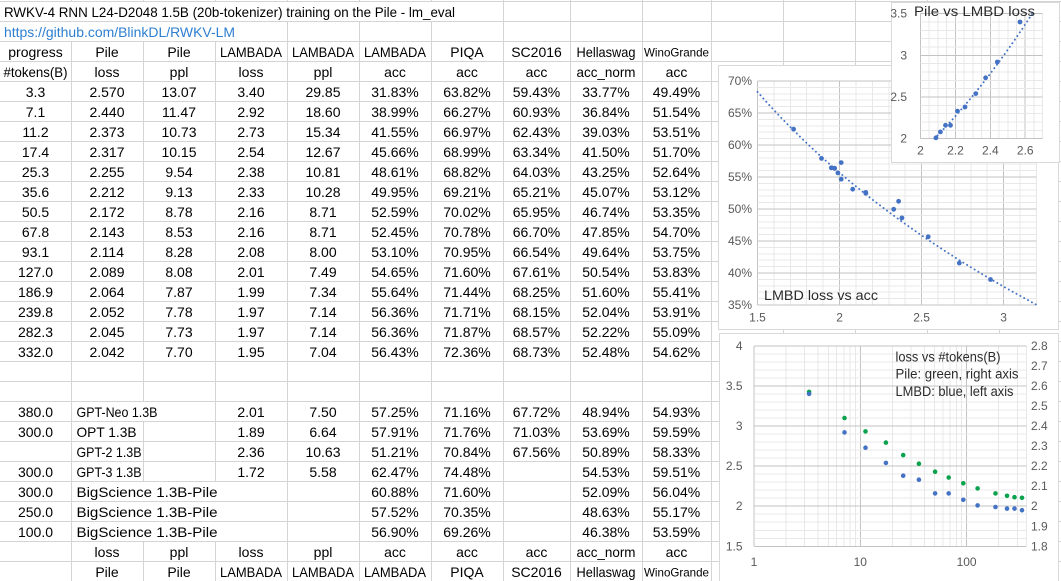 This screenshot has width=1061, height=581. What do you see at coordinates (605, 512) in the screenshot?
I see `svg-text: 48.63%` at bounding box center [605, 512].